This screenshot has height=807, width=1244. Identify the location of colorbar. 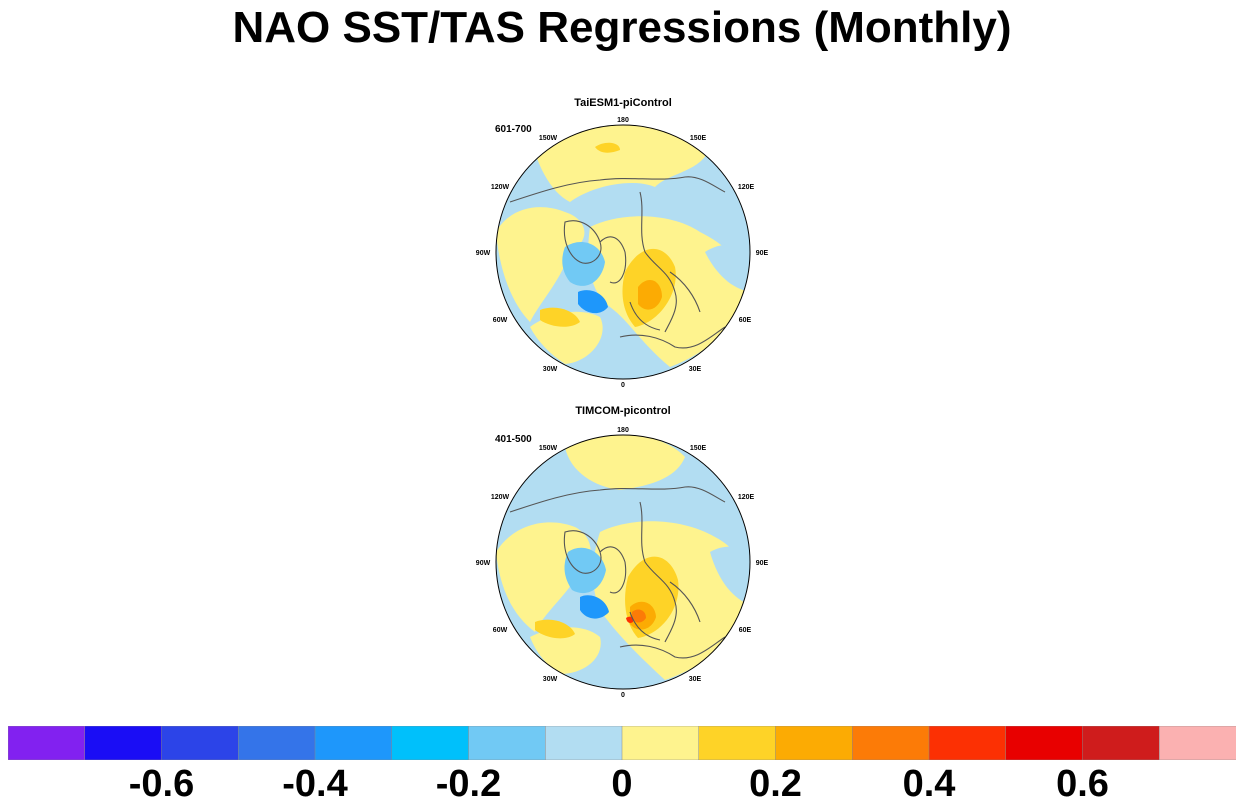
(622, 743).